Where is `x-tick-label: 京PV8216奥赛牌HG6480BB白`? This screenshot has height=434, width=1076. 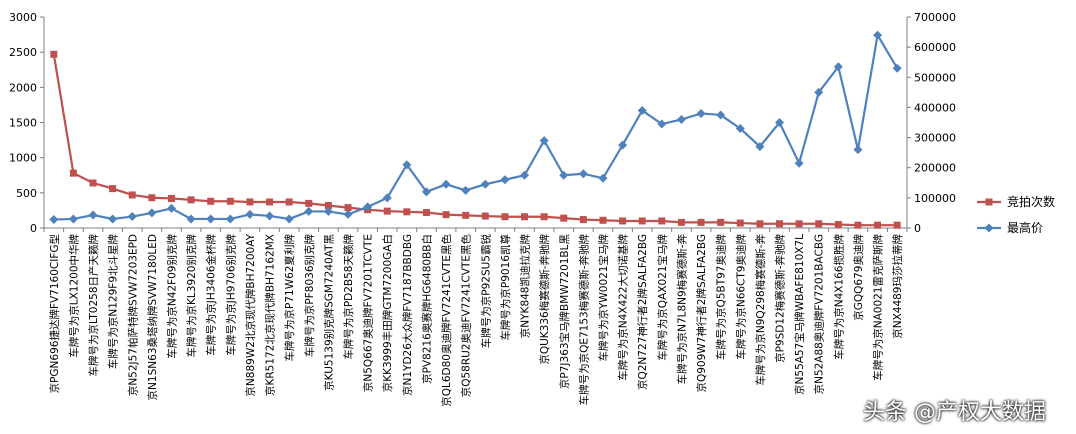
x-tick-label: 京PV8216奥赛牌HG6480BB白 is located at coordinates (426, 309).